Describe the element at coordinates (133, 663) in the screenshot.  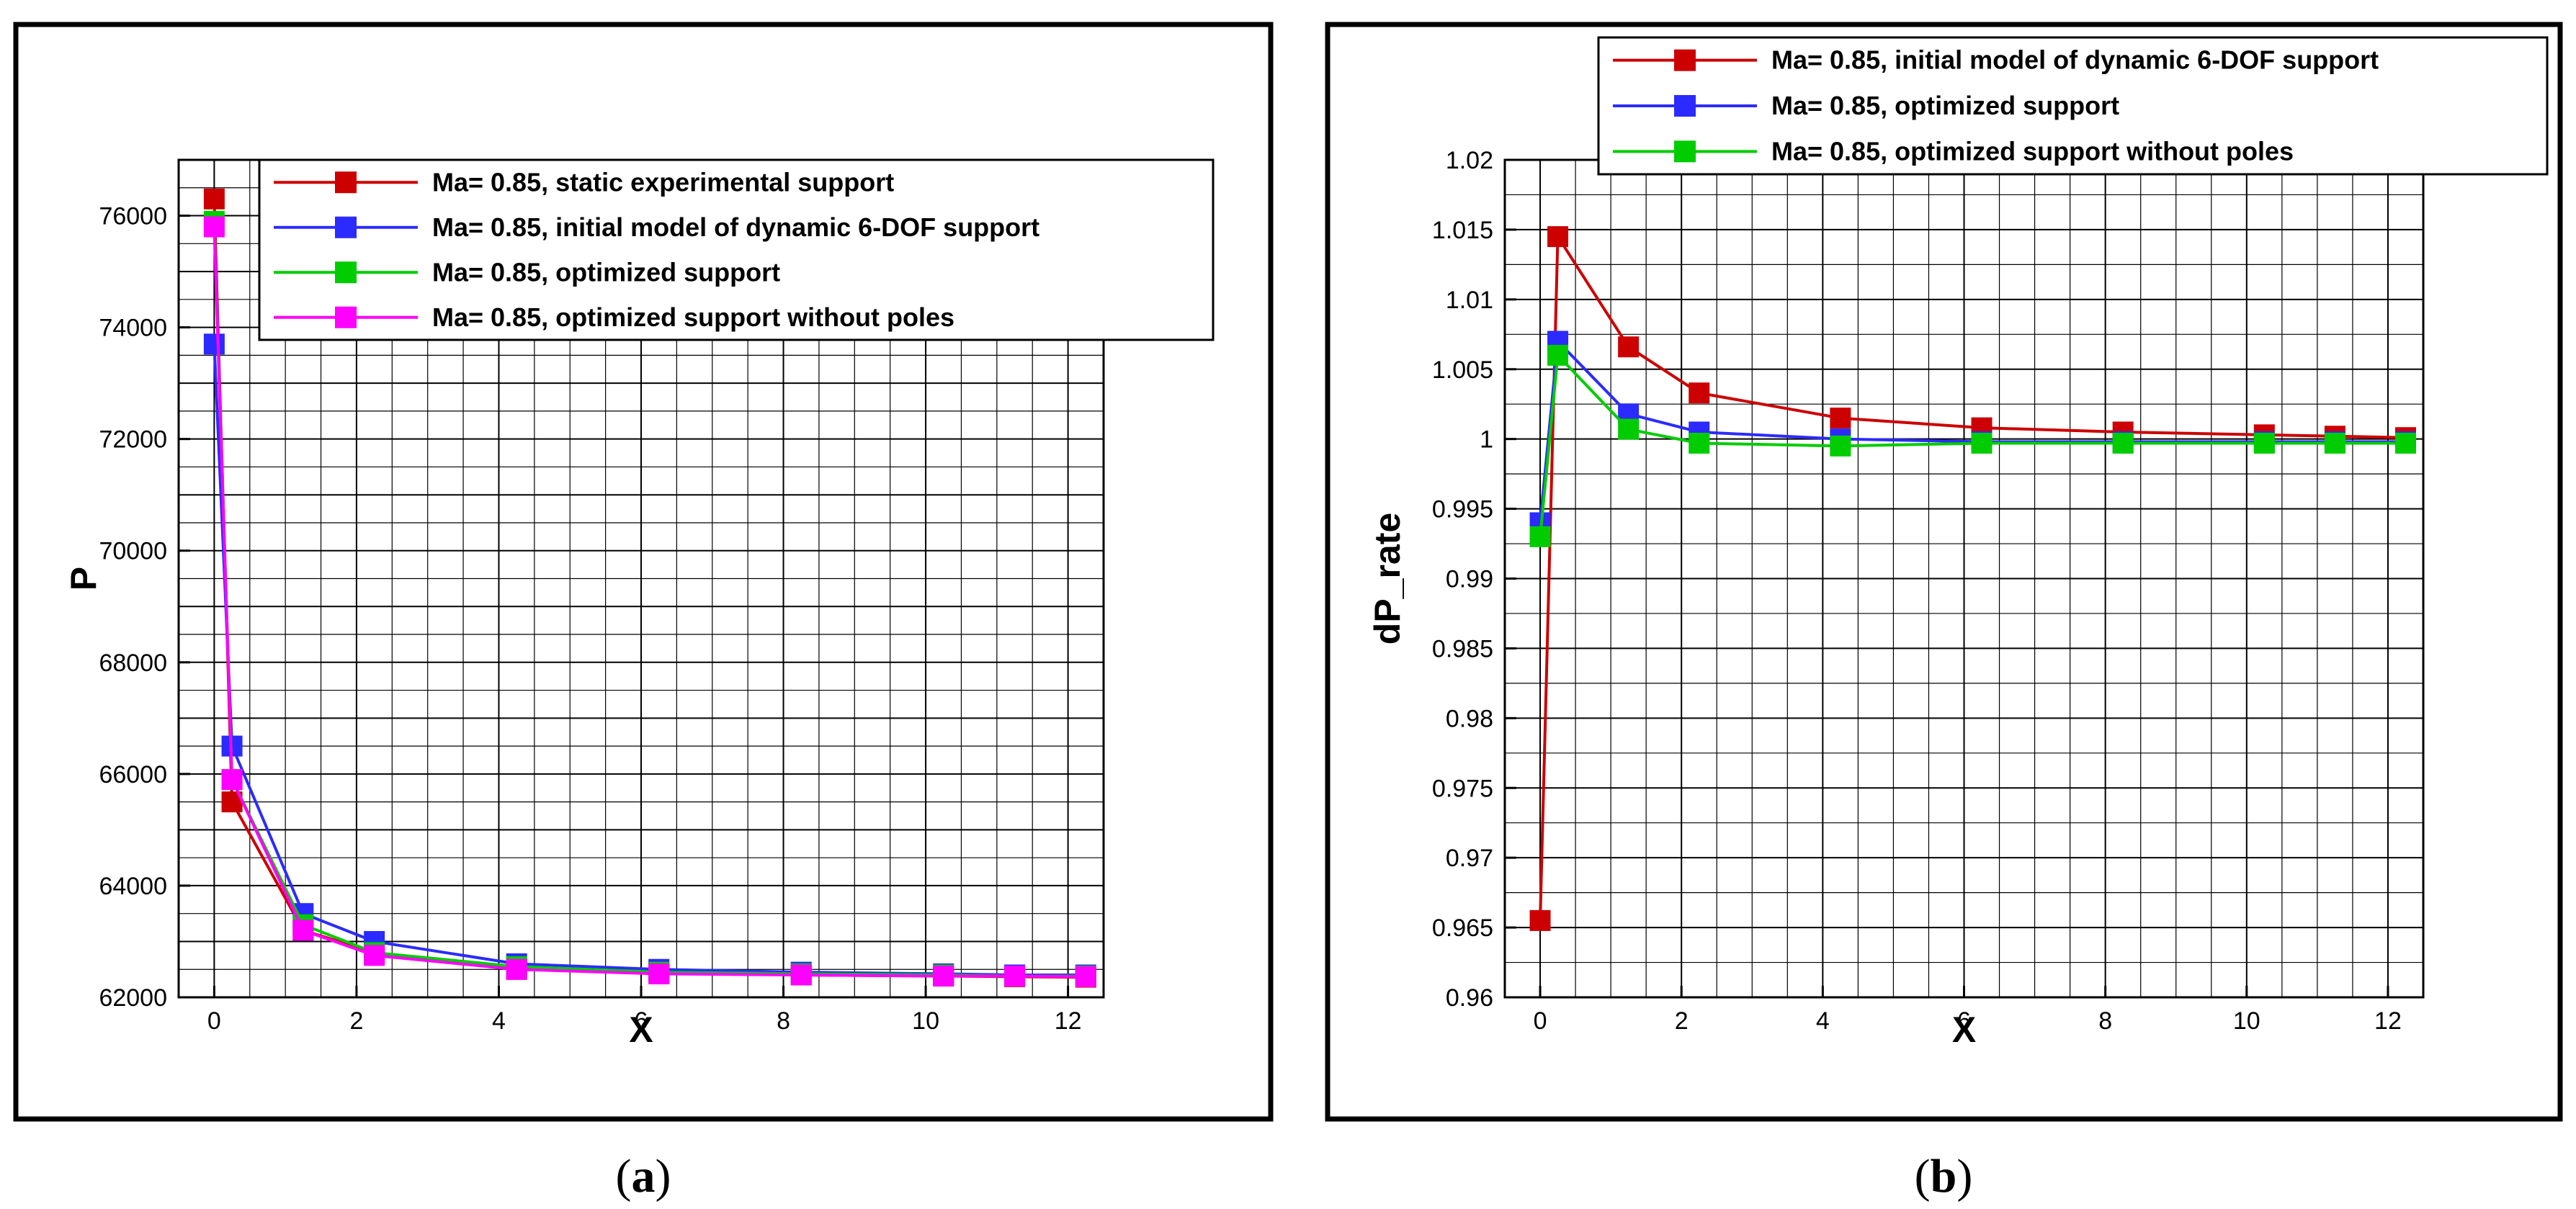
I see `y-tick-label: 68000` at that location.